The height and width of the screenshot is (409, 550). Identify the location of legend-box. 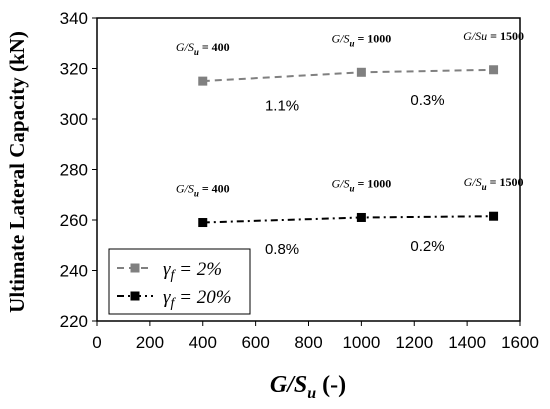
(179, 281).